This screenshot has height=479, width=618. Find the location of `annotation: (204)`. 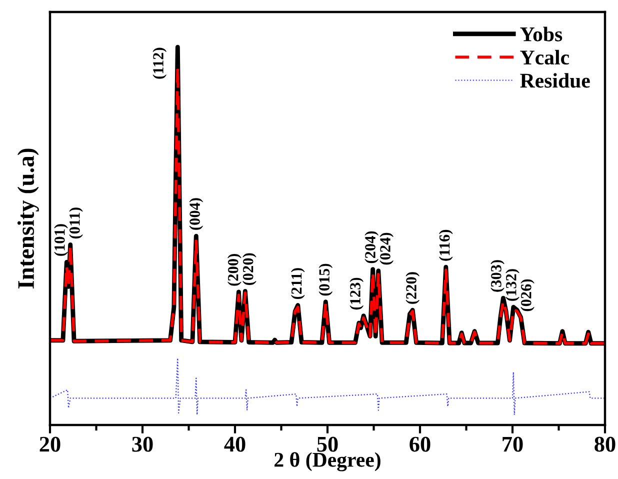

annotation: (204) is located at coordinates (371, 247).